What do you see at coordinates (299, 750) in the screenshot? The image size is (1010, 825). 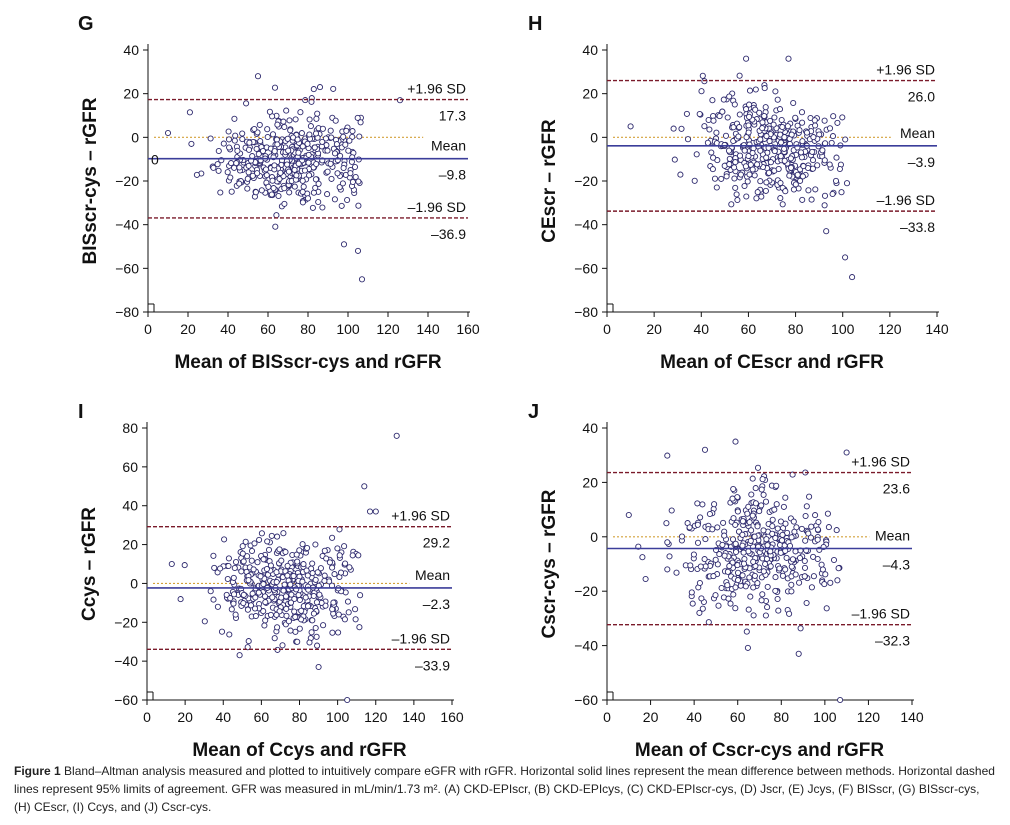 I see `x-axis-title: Mean of Ccys and rGFR` at bounding box center [299, 750].